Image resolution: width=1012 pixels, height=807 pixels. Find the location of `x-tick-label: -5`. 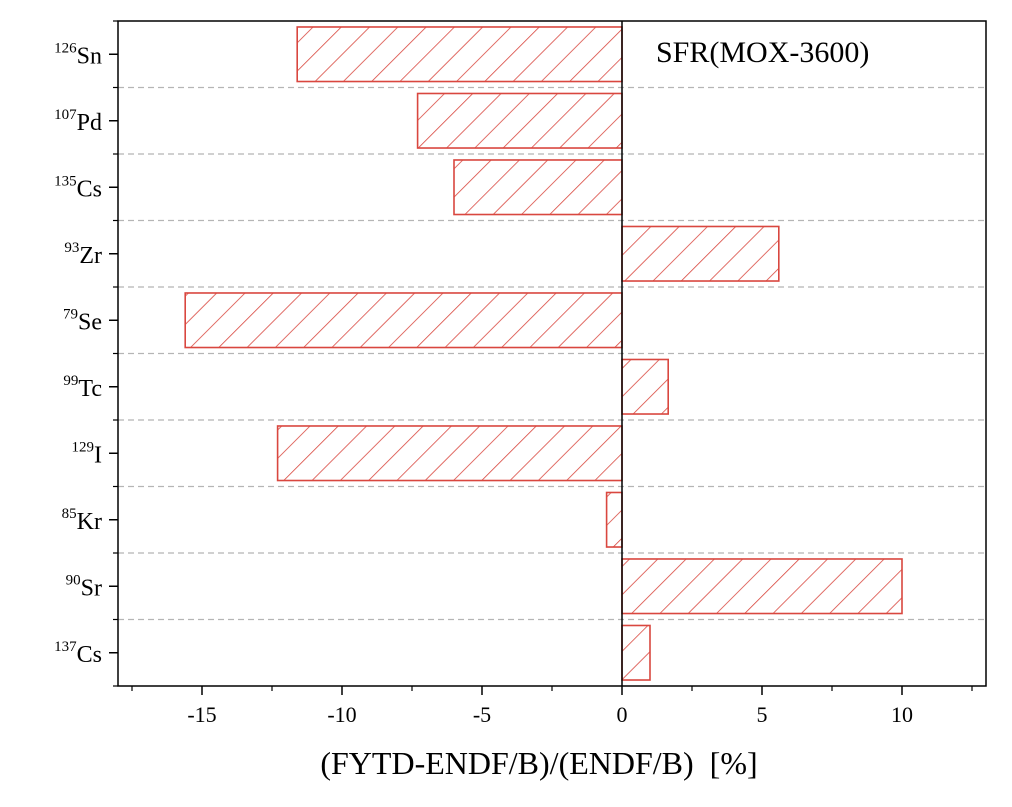

x-tick-label: -5 is located at coordinates (482, 714).